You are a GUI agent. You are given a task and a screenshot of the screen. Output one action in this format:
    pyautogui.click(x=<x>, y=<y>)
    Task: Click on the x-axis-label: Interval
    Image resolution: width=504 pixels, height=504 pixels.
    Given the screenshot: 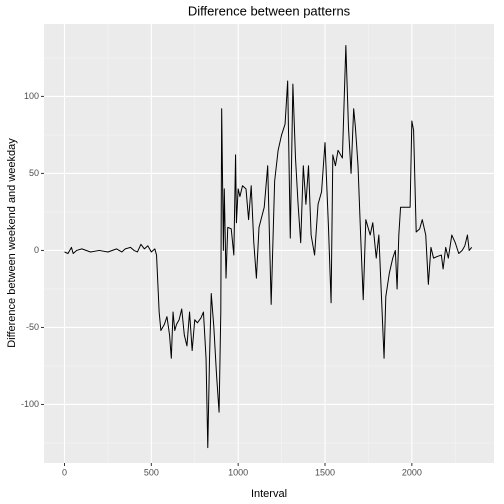 What is the action you would take?
    pyautogui.click(x=269, y=494)
    